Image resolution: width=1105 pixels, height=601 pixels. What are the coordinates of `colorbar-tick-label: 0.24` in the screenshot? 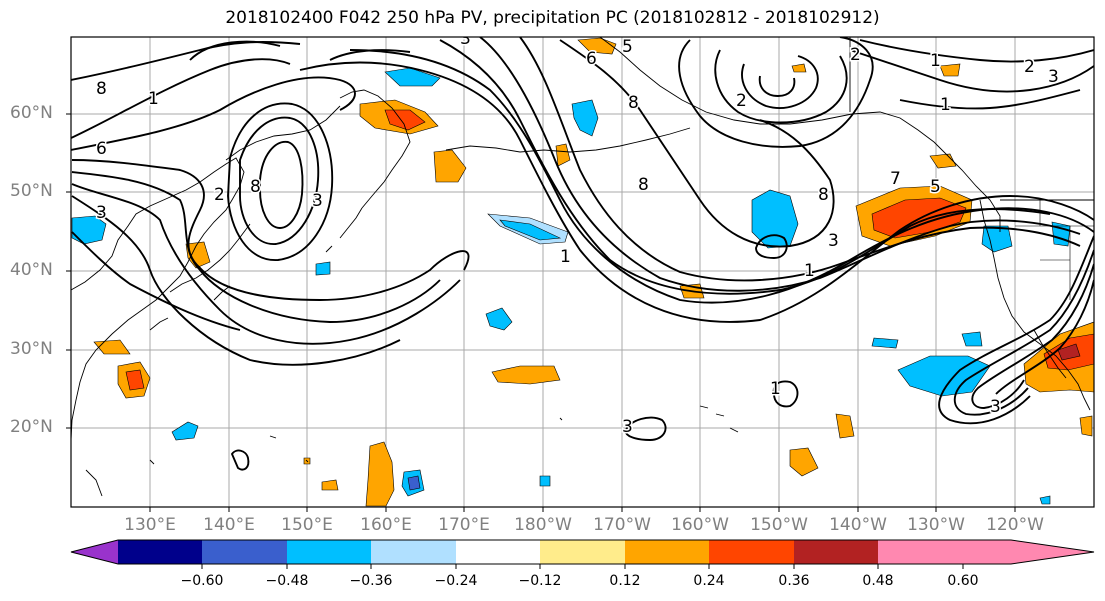 It's located at (709, 581).